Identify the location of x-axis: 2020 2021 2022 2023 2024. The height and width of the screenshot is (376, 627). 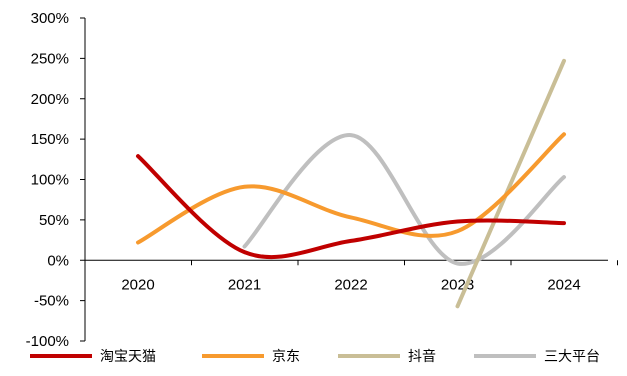
(351, 276).